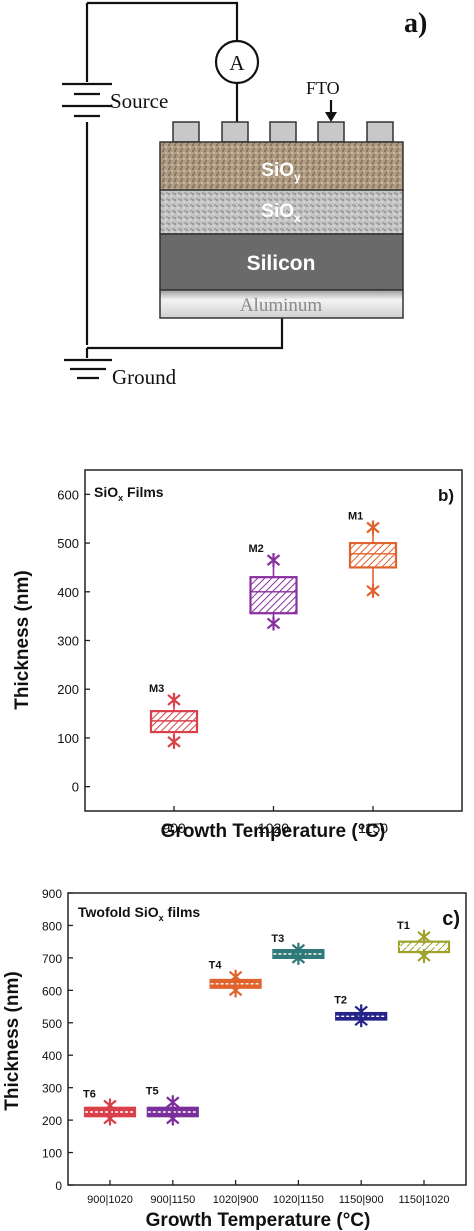  What do you see at coordinates (451, 919) in the screenshot?
I see `panel-label: c)` at bounding box center [451, 919].